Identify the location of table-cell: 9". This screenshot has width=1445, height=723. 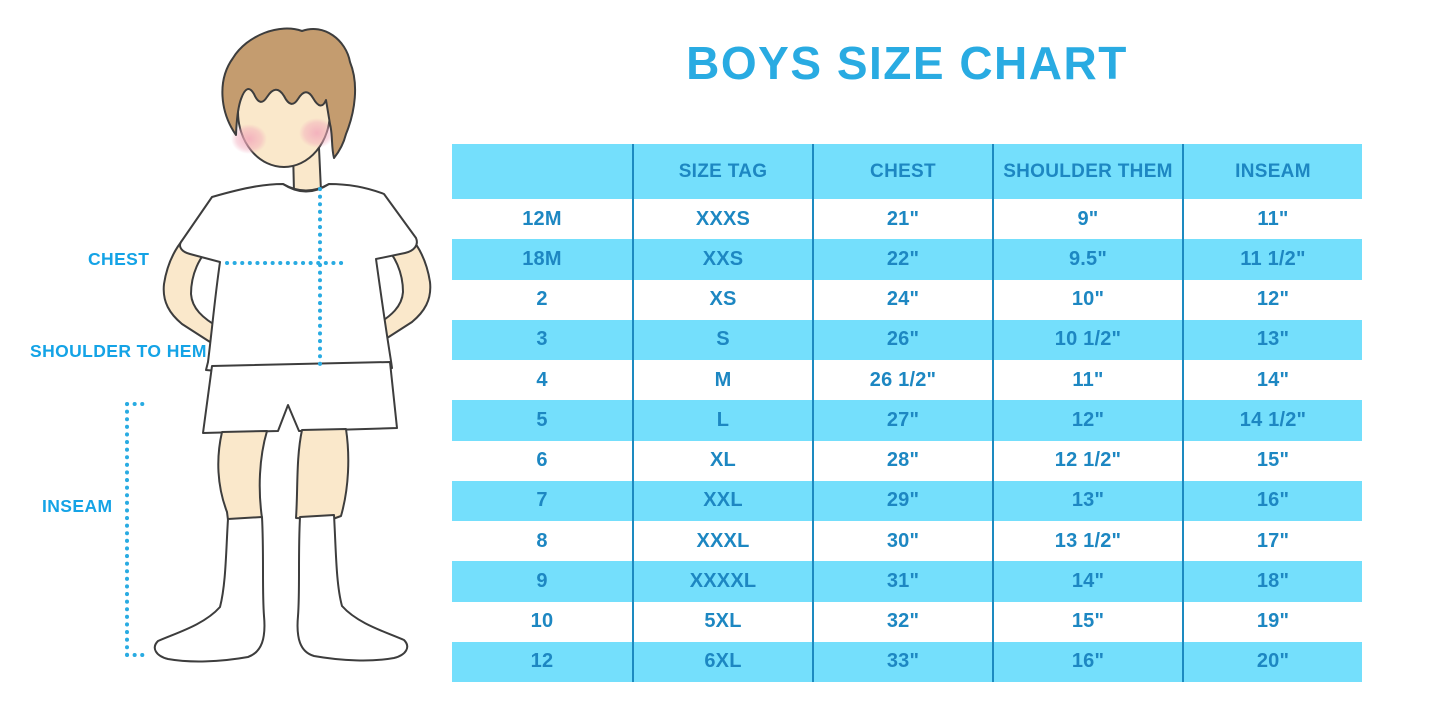
(1087, 219).